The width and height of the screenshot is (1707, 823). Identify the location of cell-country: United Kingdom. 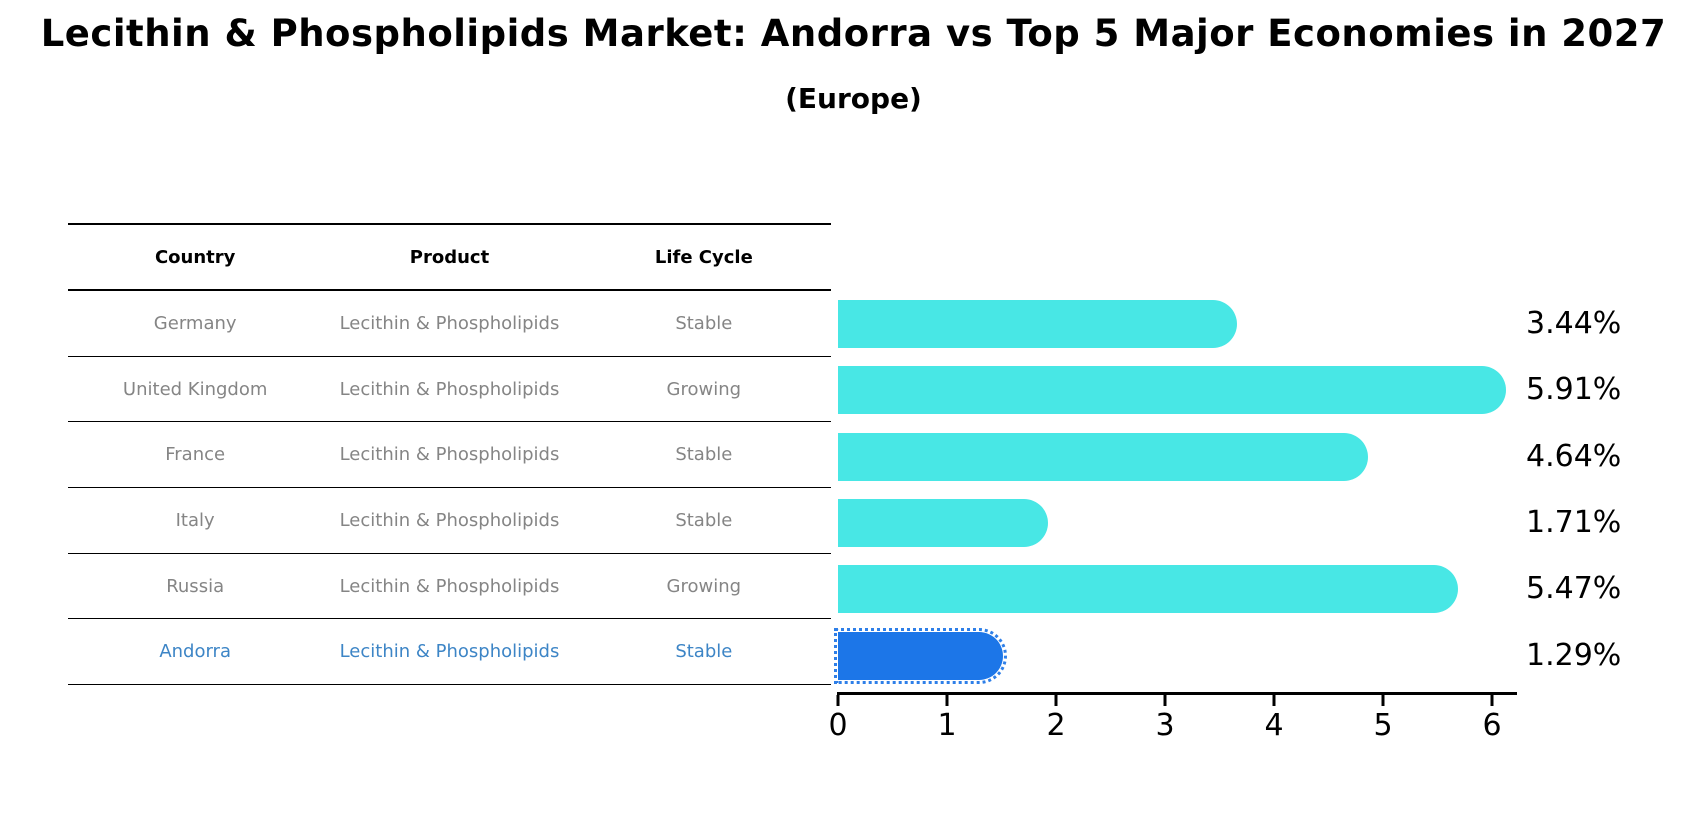
(195, 389).